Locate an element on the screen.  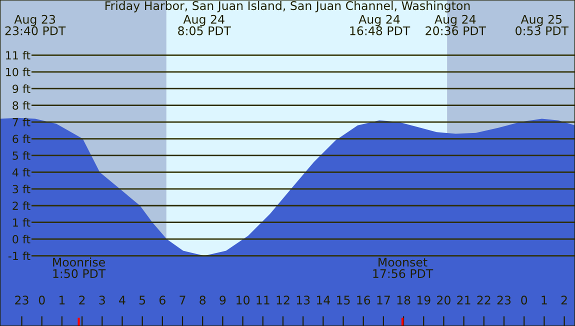
y-tick-label: 1 ft is located at coordinates (21, 222).